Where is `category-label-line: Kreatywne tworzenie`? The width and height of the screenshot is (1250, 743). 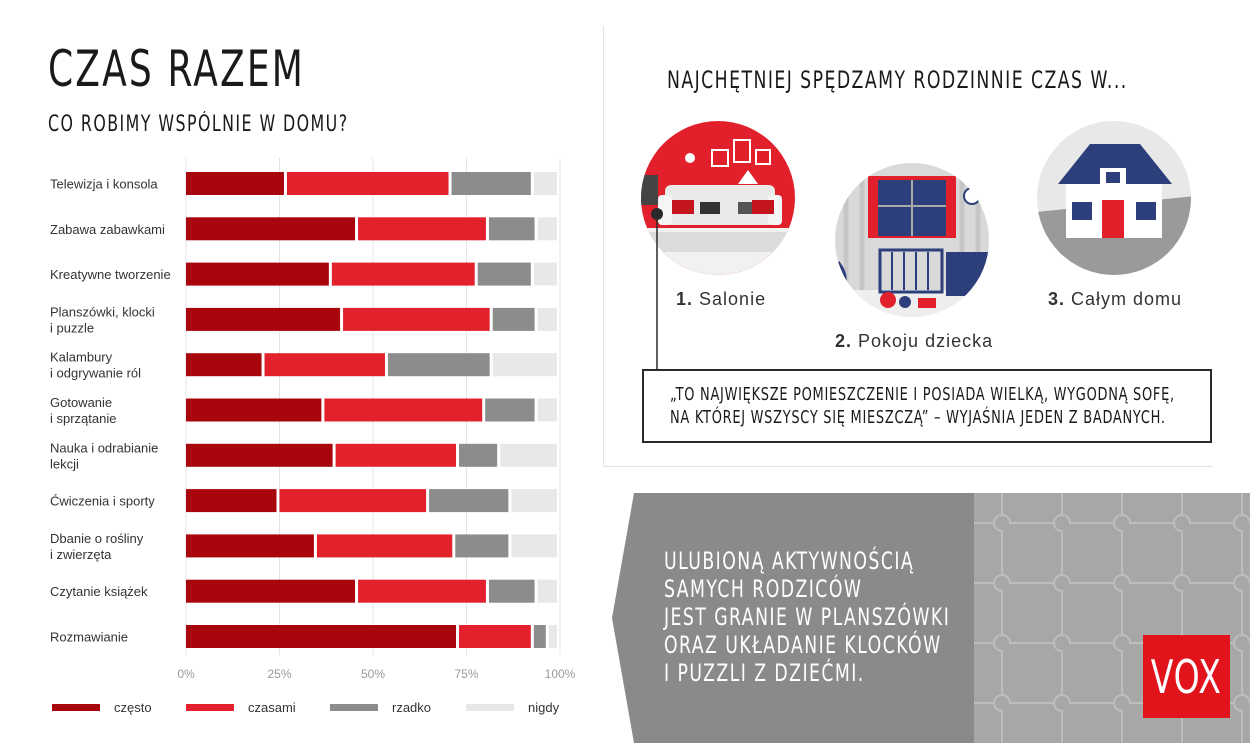 category-label-line: Kreatywne tworzenie is located at coordinates (110, 274).